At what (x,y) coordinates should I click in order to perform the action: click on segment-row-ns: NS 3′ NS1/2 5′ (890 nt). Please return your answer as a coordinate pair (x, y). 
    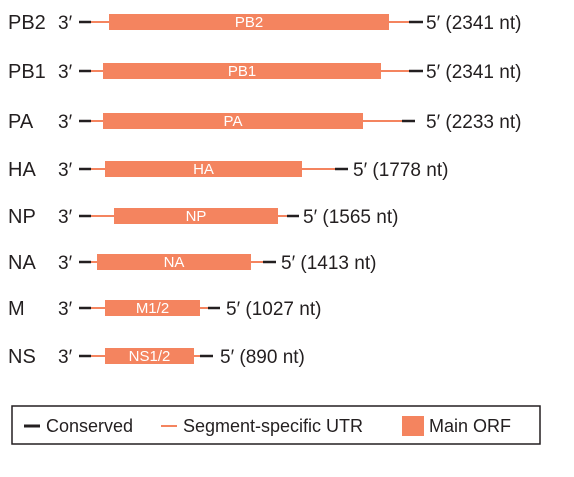
    Looking at the image, I should click on (156, 357).